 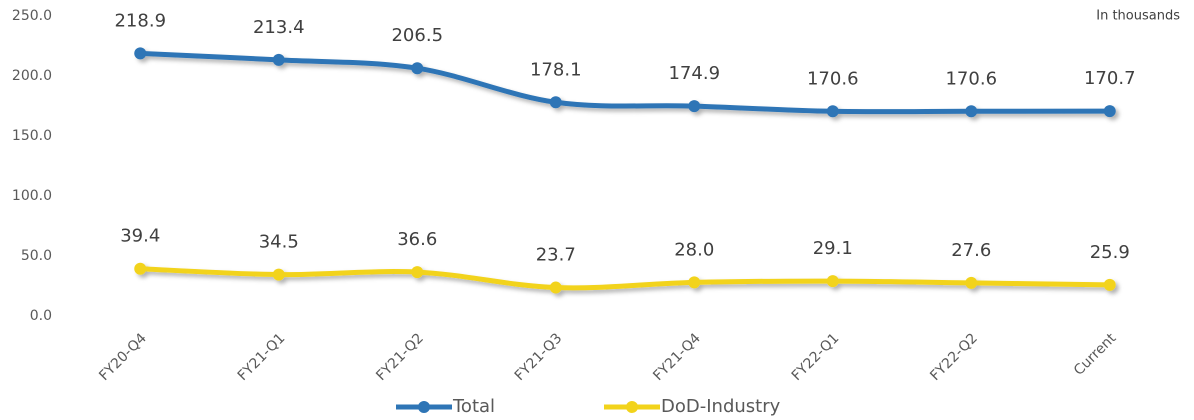 I want to click on x-tick-label: FY22-Q1, so click(x=816, y=357).